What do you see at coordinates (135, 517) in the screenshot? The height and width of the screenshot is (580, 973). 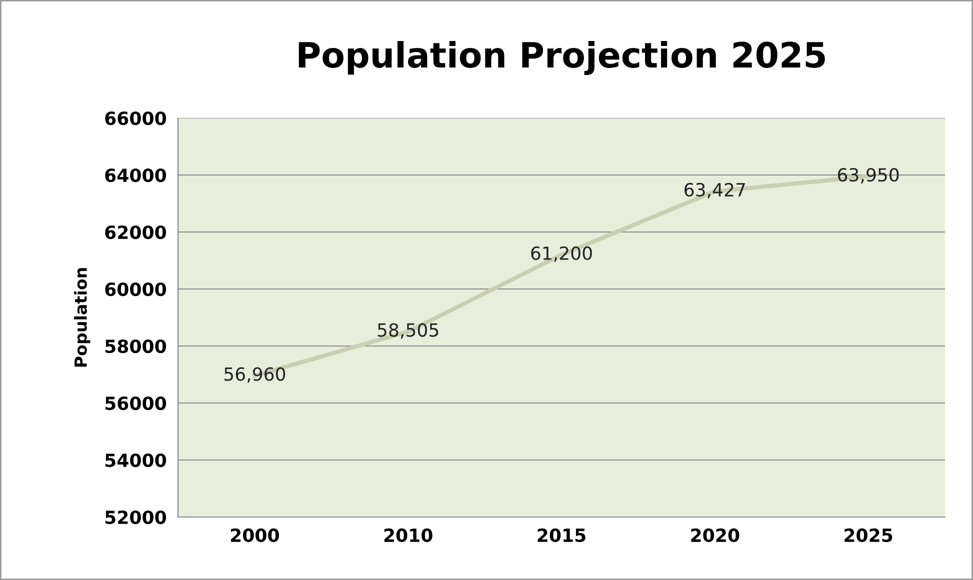 I see `y-tick-label: 52000` at bounding box center [135, 517].